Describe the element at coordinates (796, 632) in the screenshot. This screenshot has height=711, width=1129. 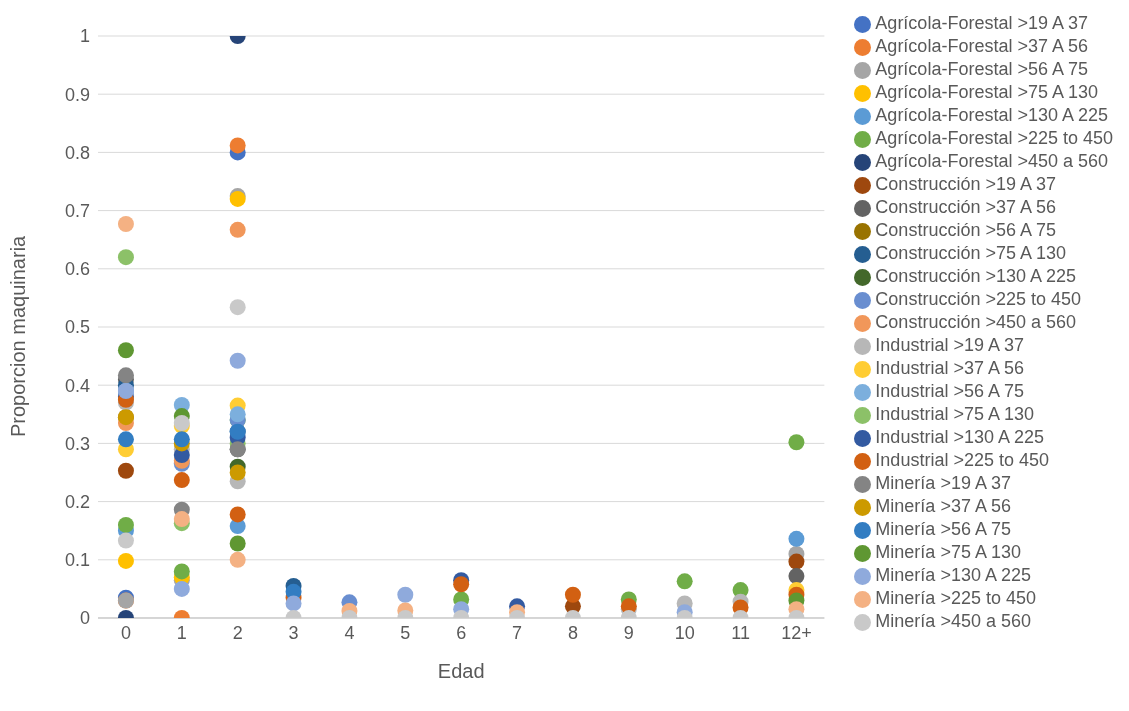
I see `x-tick-label: 12+` at that location.